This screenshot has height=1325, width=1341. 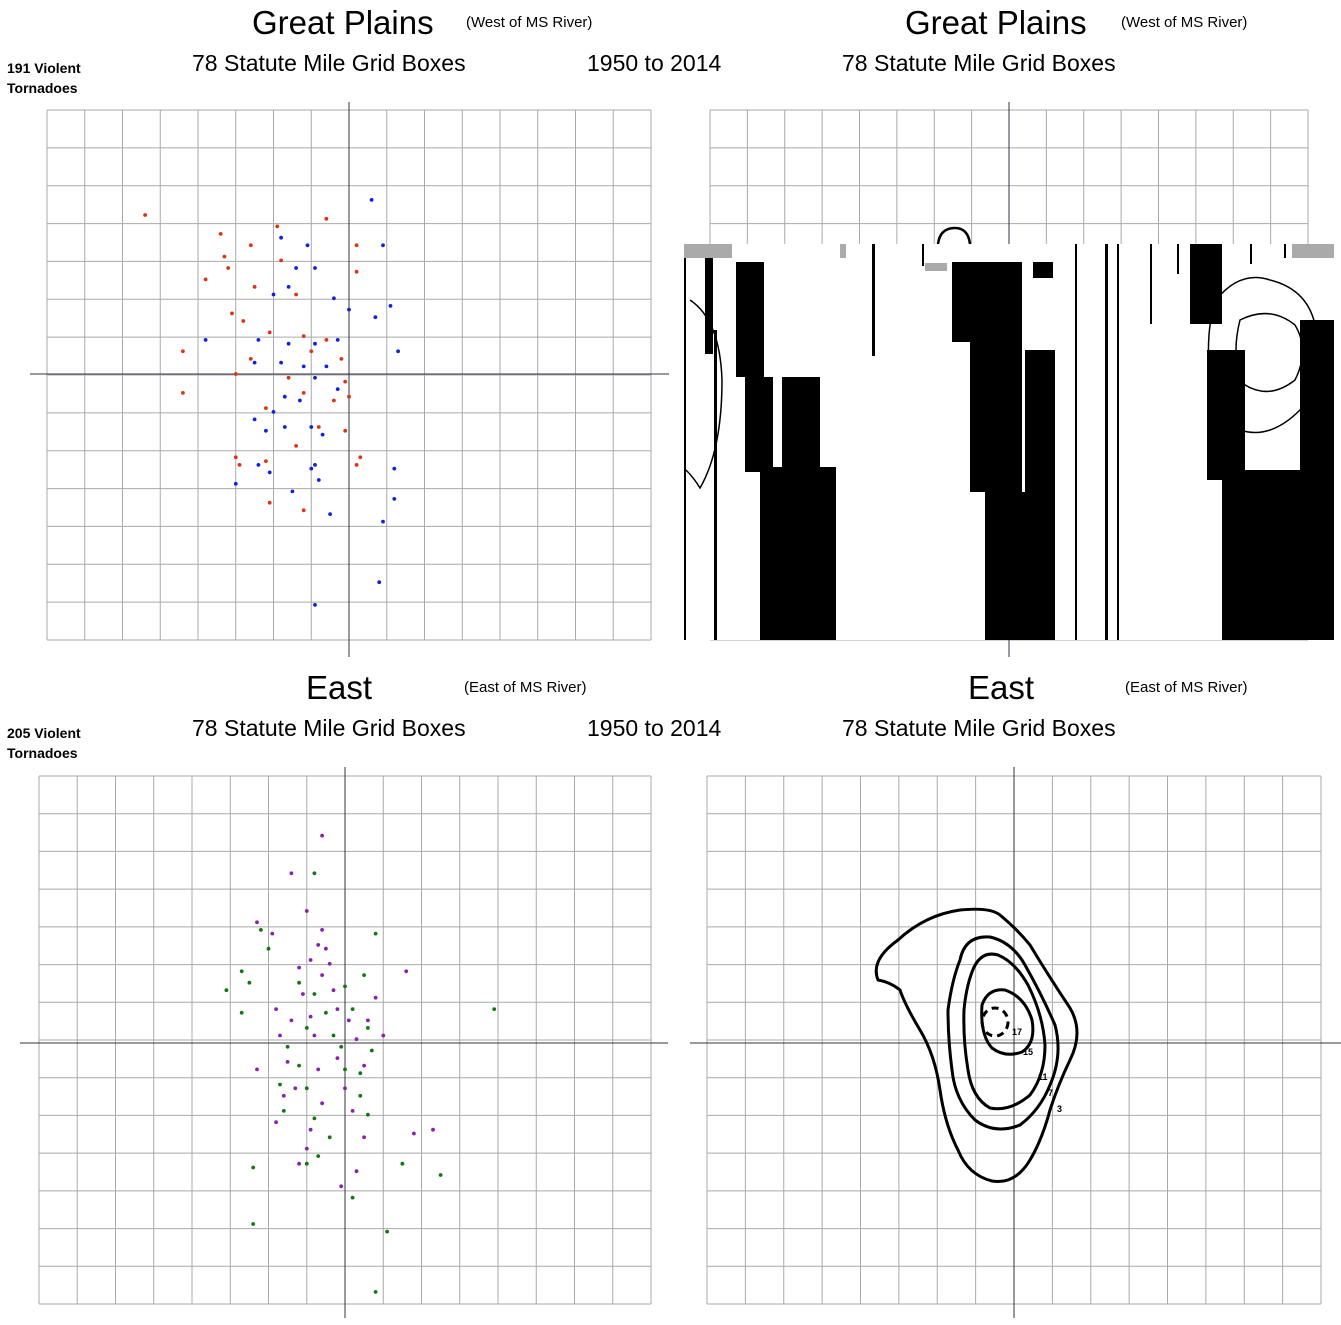 What do you see at coordinates (339, 687) in the screenshot?
I see `east-left-title: East` at bounding box center [339, 687].